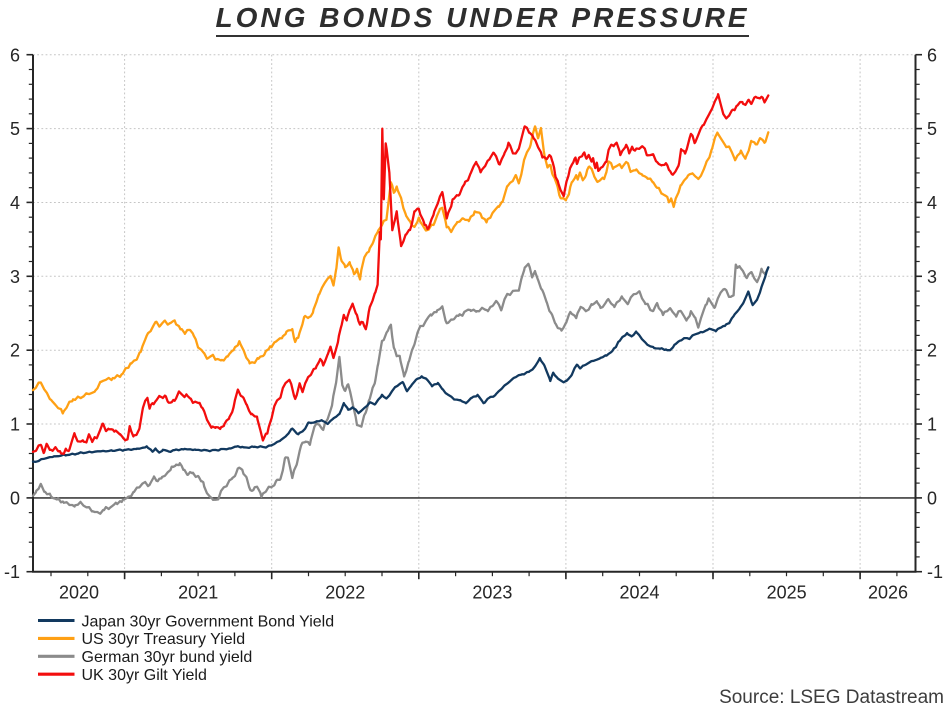 Image resolution: width=947 pixels, height=710 pixels. What do you see at coordinates (144, 675) in the screenshot?
I see `svg-text: UK 30yr Gilt Yield` at bounding box center [144, 675].